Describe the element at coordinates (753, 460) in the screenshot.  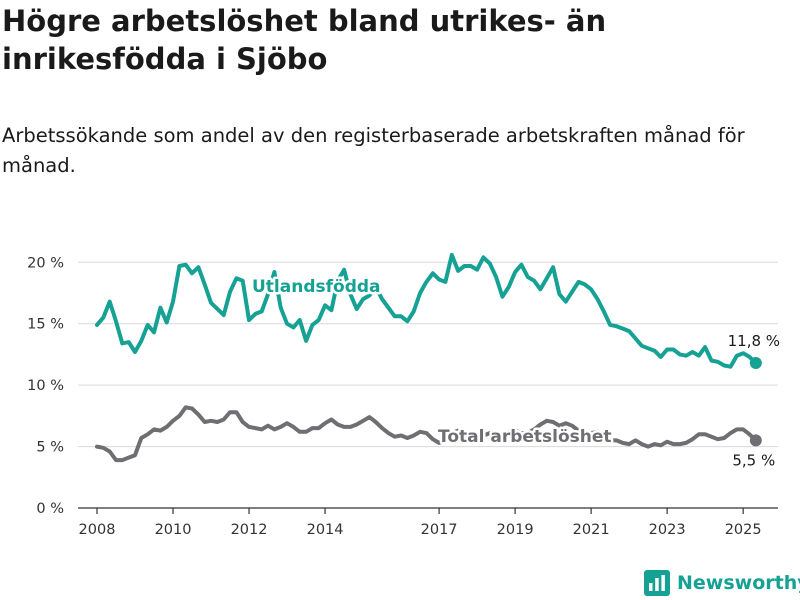
I see `total-end-label: 5,5 %` at that location.